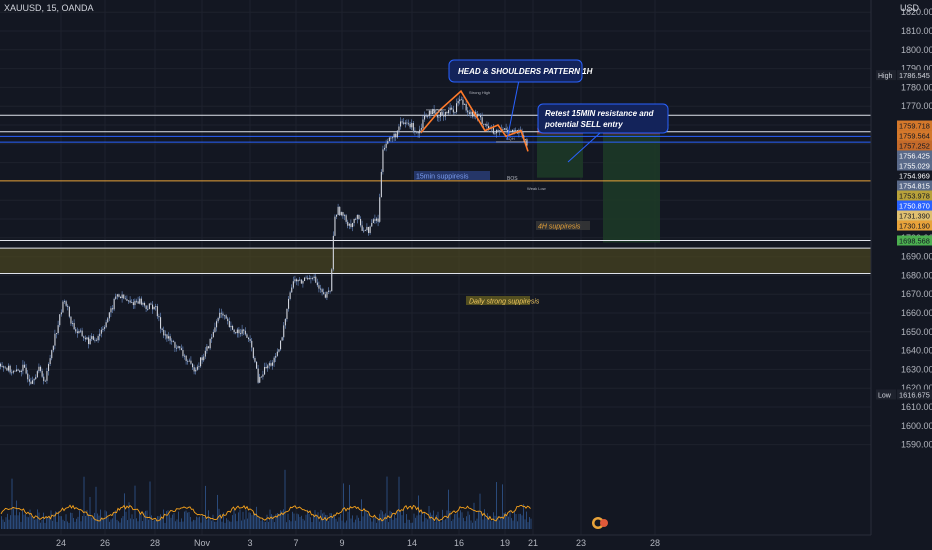  Describe the element at coordinates (916, 369) in the screenshot. I see `y-tick-label: 1630.000` at that location.